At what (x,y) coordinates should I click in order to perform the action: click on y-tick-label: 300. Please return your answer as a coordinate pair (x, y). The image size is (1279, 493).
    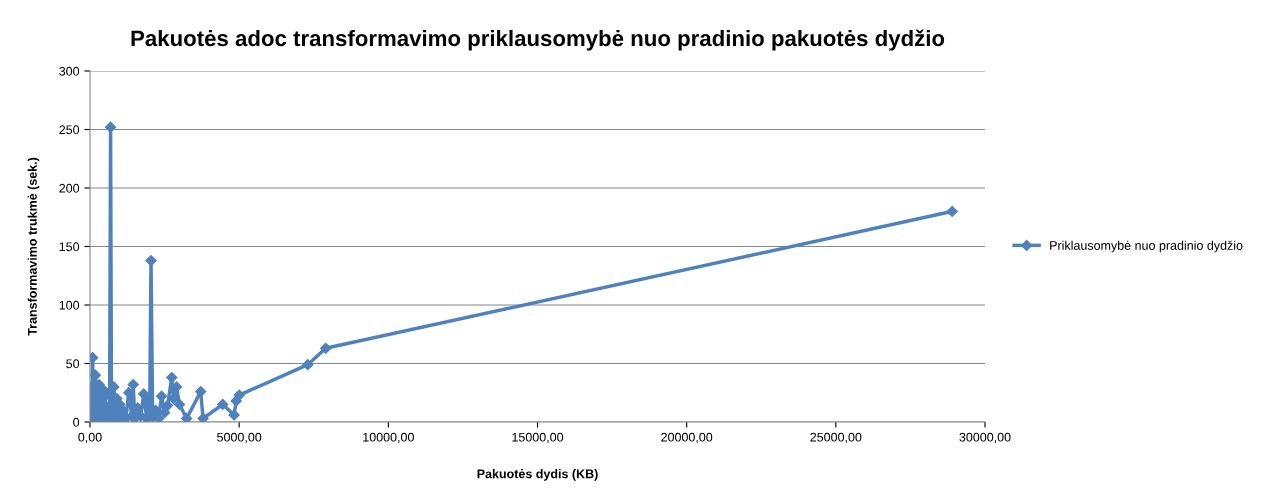
    Looking at the image, I should click on (69, 71).